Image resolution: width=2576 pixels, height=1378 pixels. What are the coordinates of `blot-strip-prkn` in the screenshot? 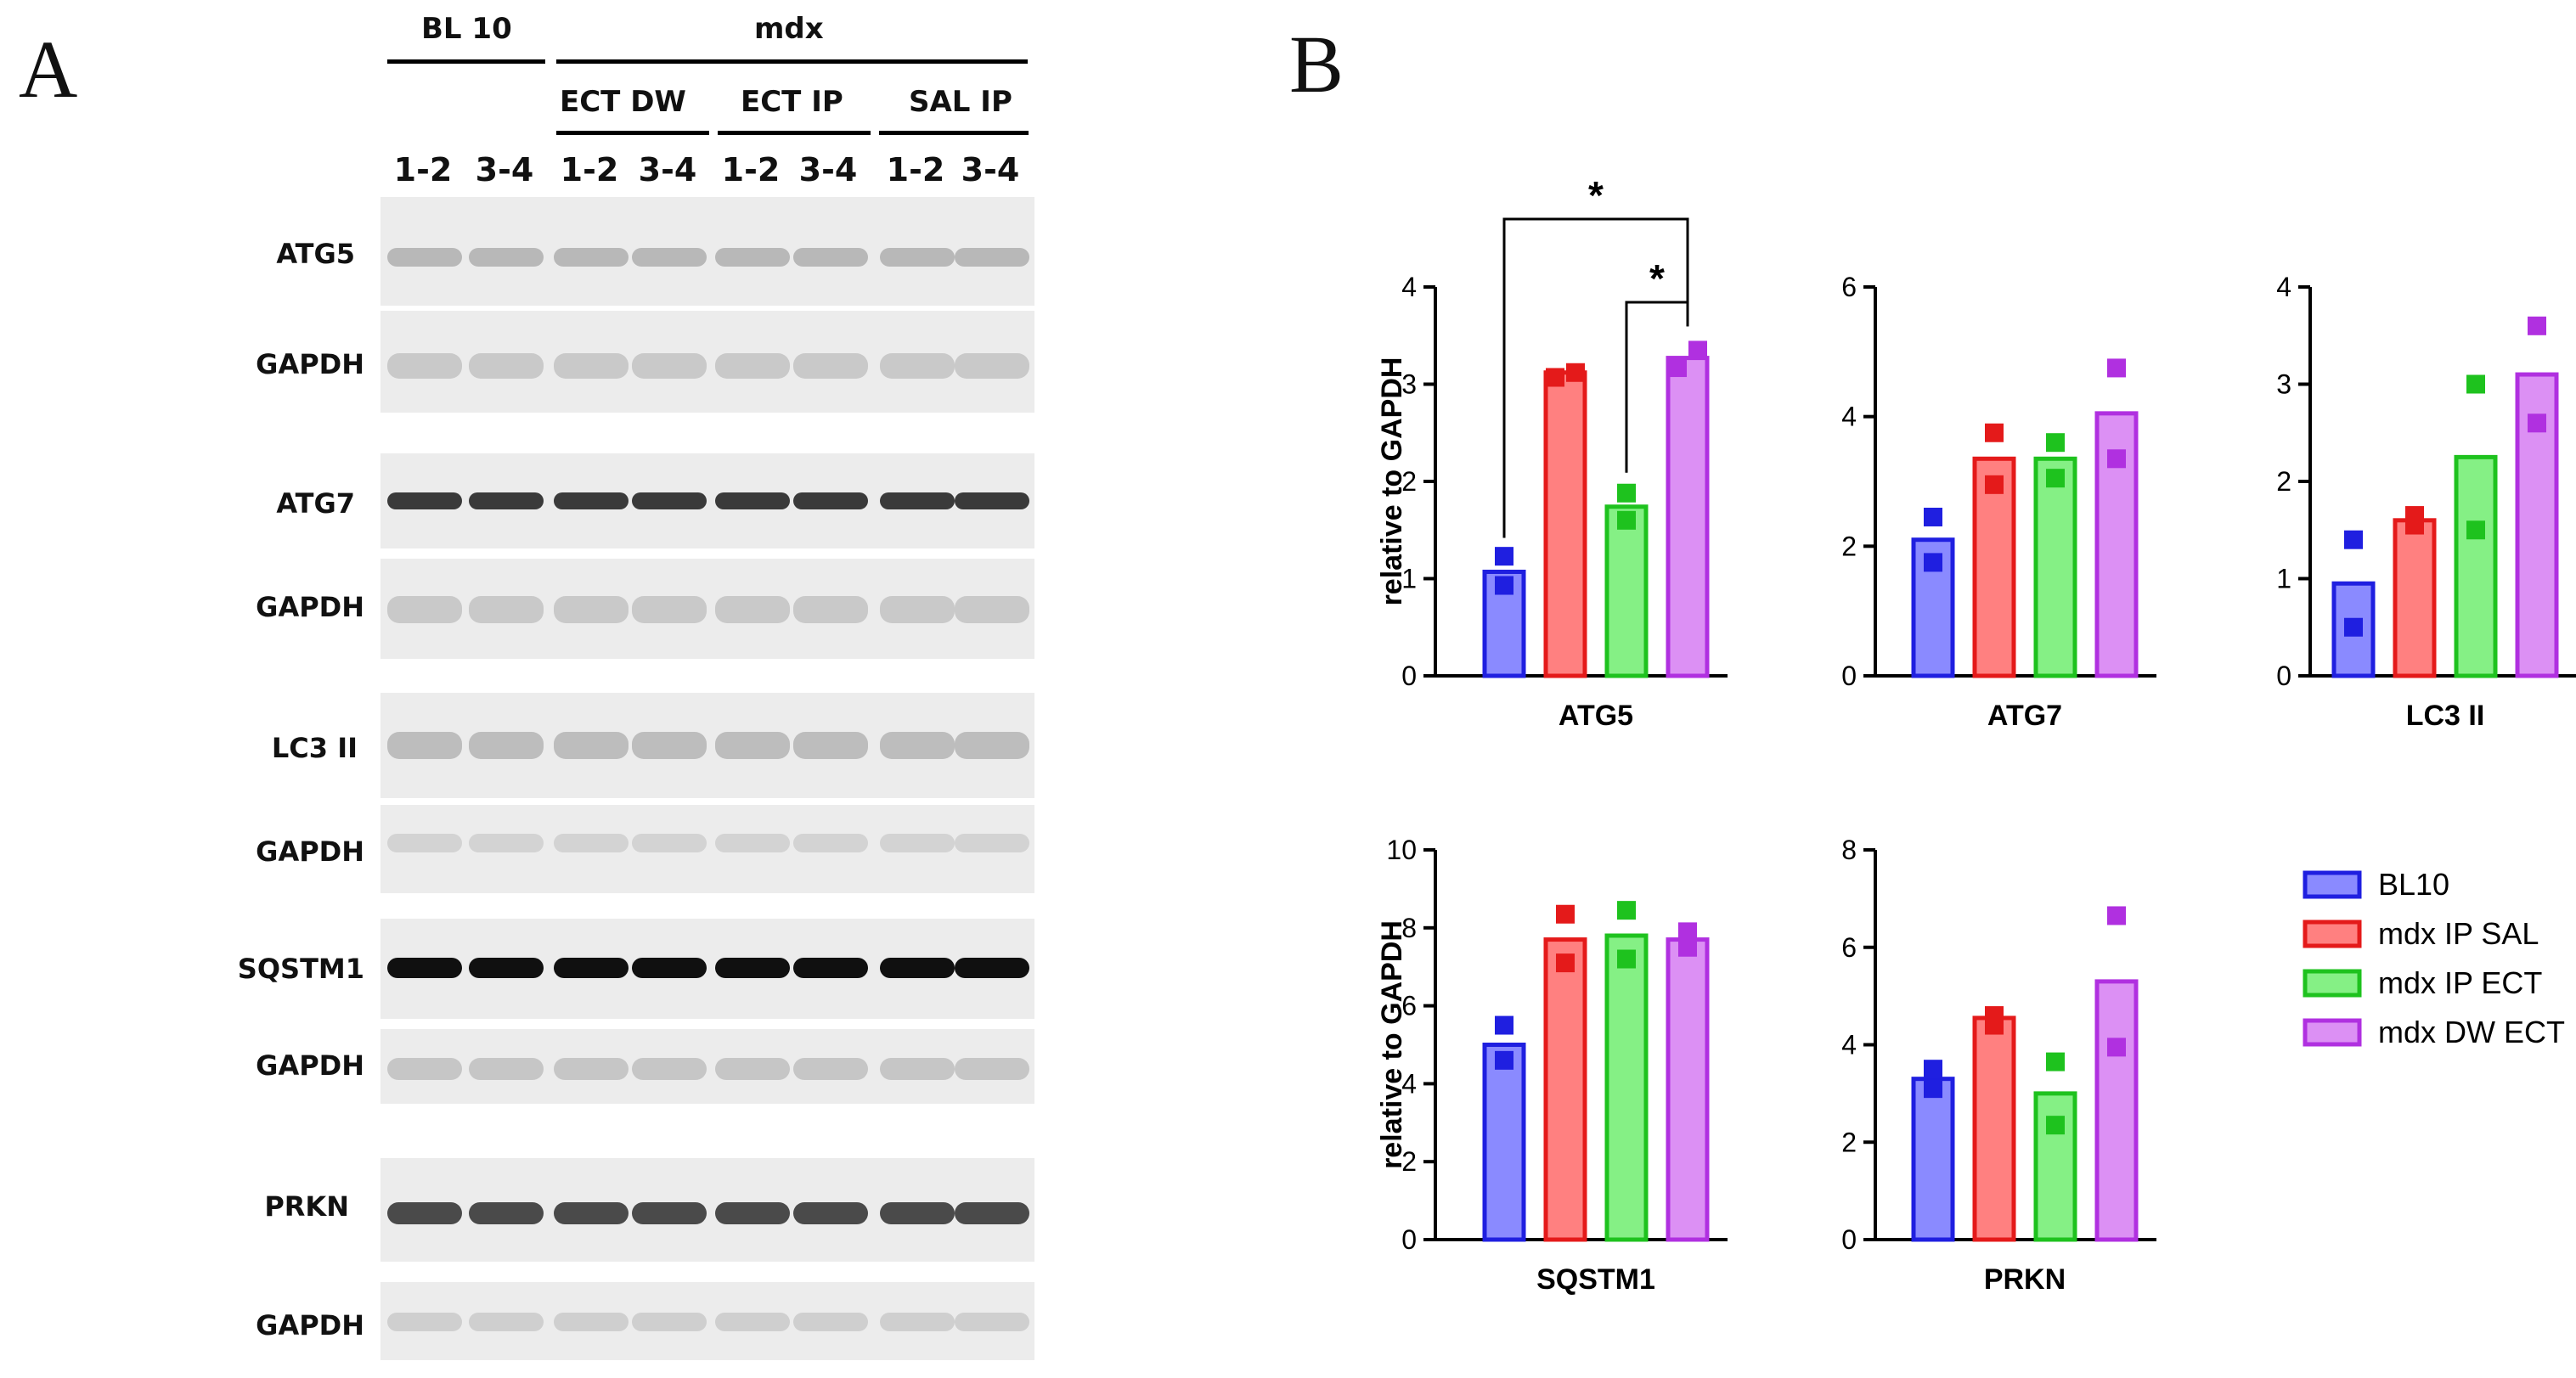 It's located at (707, 1210).